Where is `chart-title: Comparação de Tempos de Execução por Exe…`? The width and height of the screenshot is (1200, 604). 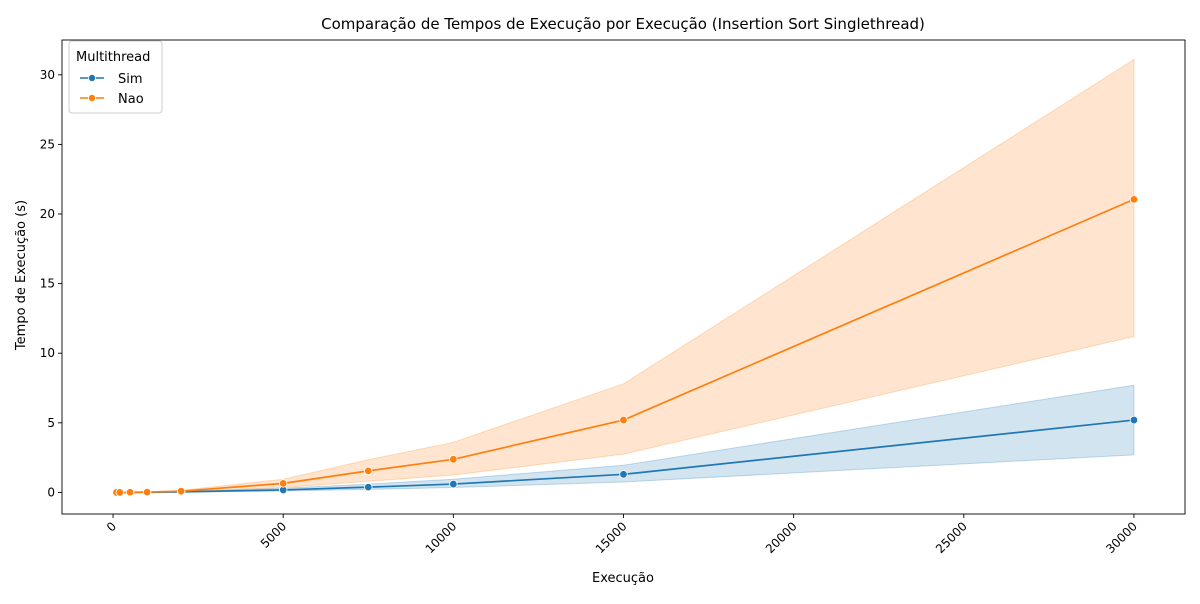
chart-title: Comparação de Tempos de Execução por Exe… is located at coordinates (623, 24).